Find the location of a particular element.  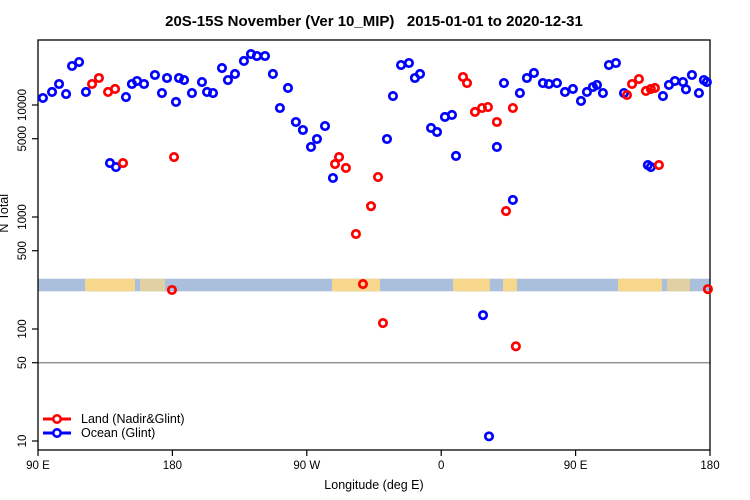

y-tick-label: 10000 is located at coordinates (23, 105).